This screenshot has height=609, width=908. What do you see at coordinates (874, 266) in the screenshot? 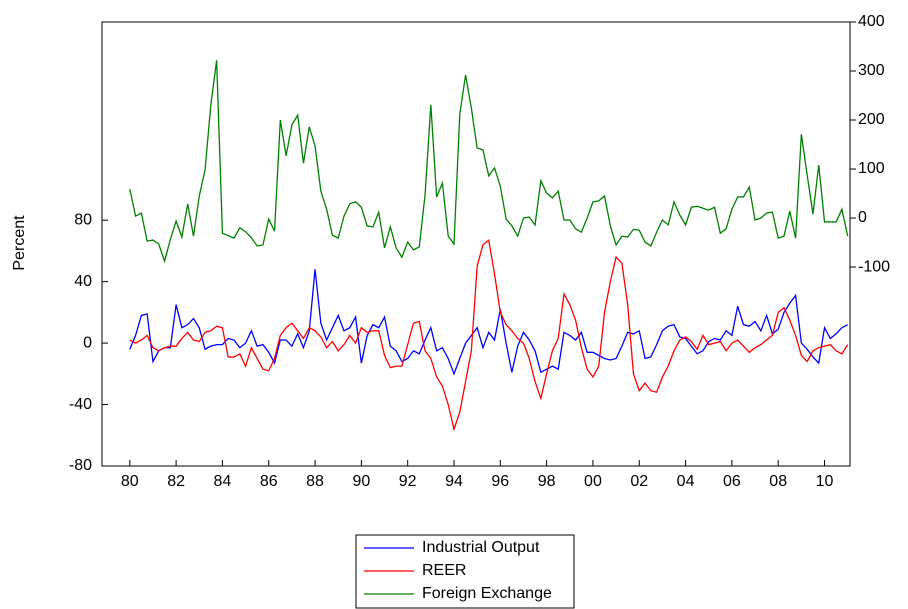
I see `y2-tick-label: -100` at bounding box center [874, 266].